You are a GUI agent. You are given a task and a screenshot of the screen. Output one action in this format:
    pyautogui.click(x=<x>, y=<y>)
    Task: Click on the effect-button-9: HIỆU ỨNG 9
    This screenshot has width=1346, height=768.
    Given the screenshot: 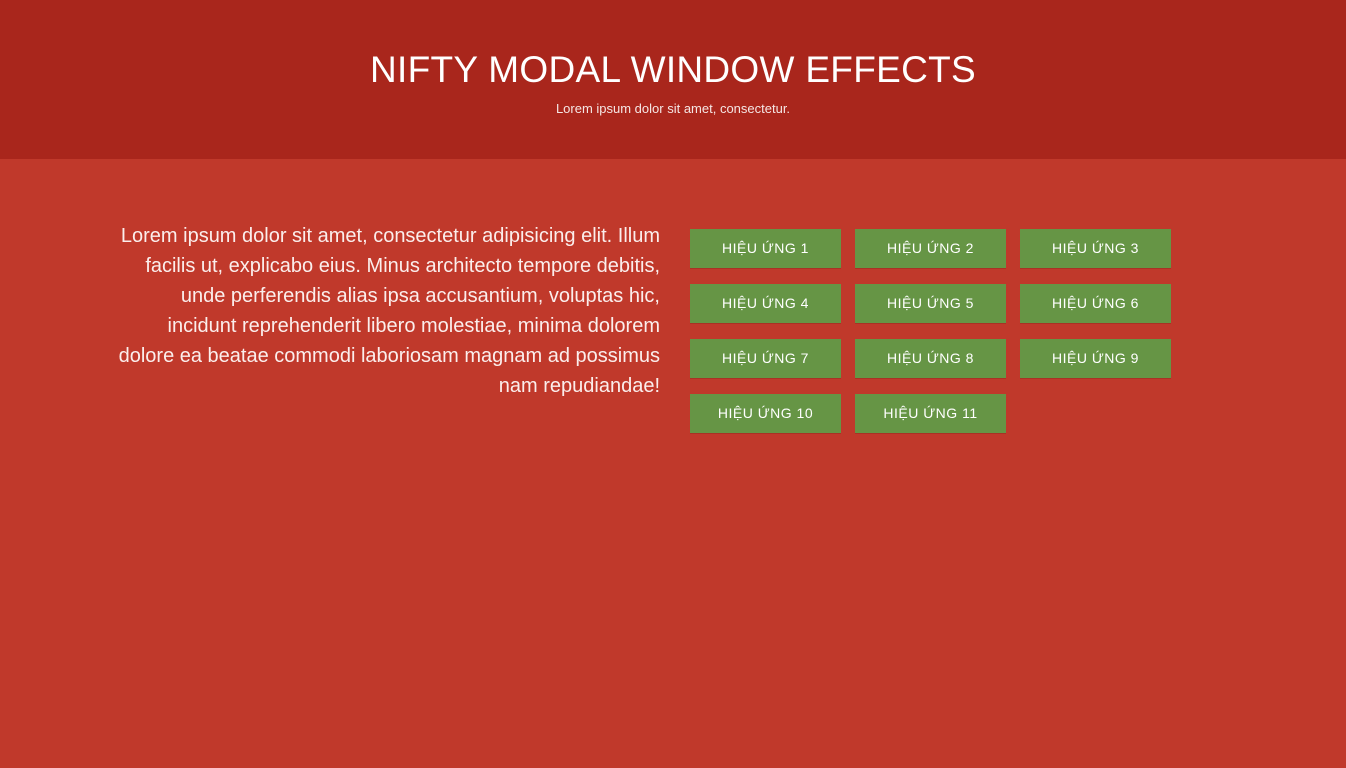 What is the action you would take?
    pyautogui.click(x=1095, y=358)
    